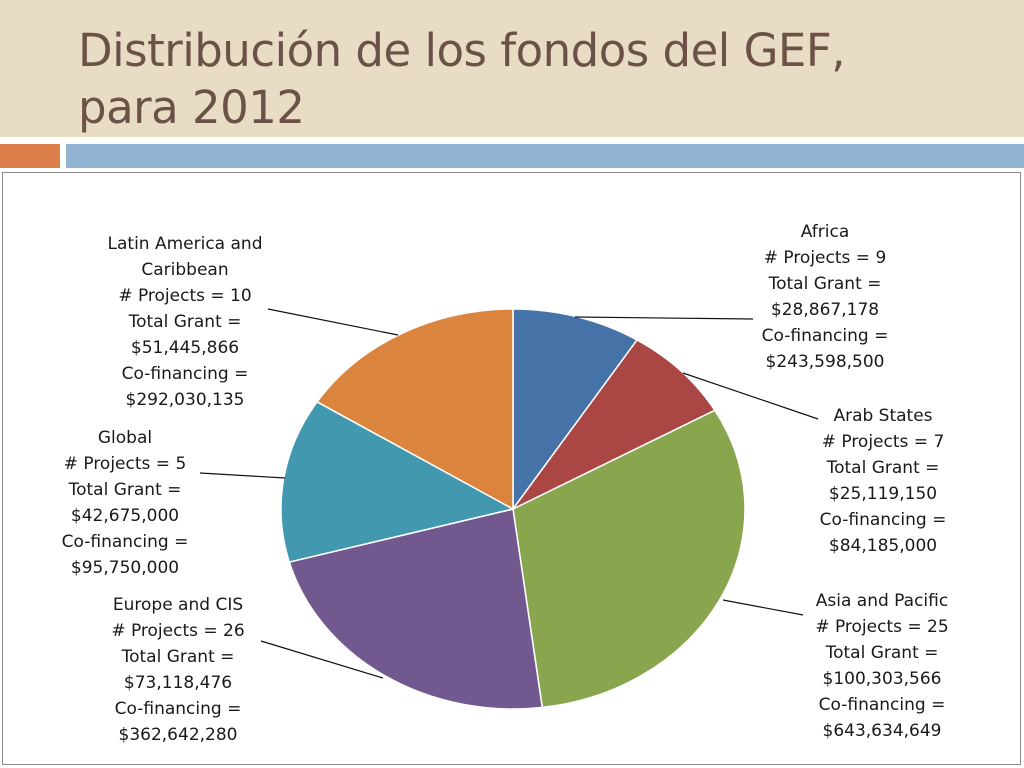 The height and width of the screenshot is (768, 1024). What do you see at coordinates (333, 322) in the screenshot?
I see `leader-line-latin-america-and-caribbean` at bounding box center [333, 322].